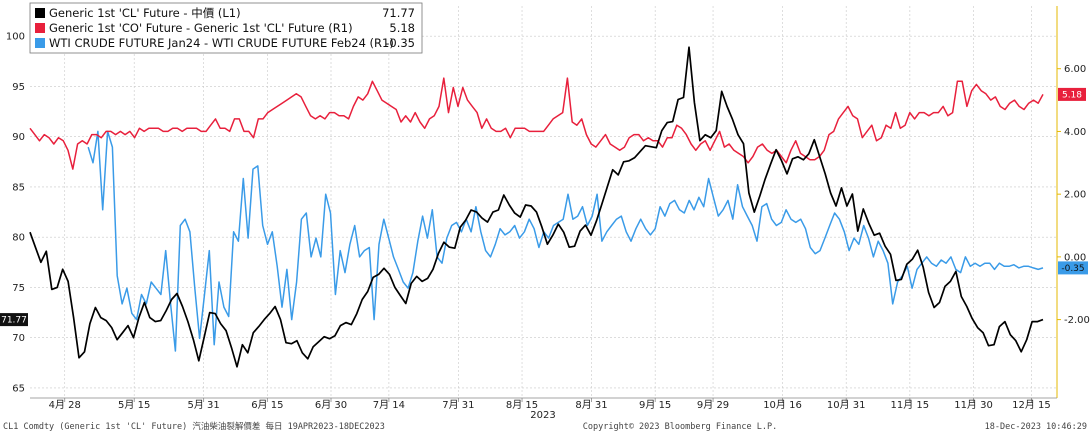  Describe the element at coordinates (522, 405) in the screenshot. I see `x-axis-tick-label: 8月 15` at that location.